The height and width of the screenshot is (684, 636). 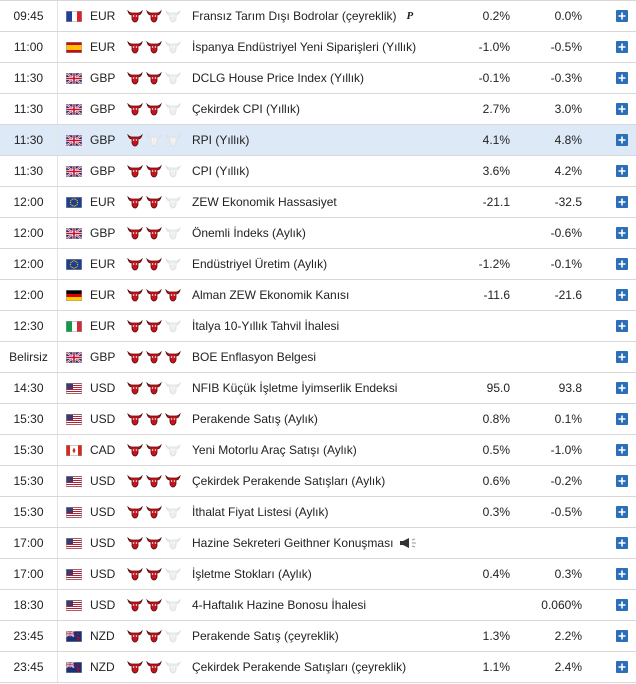 What do you see at coordinates (29, 140) in the screenshot?
I see `time: 11:30` at bounding box center [29, 140].